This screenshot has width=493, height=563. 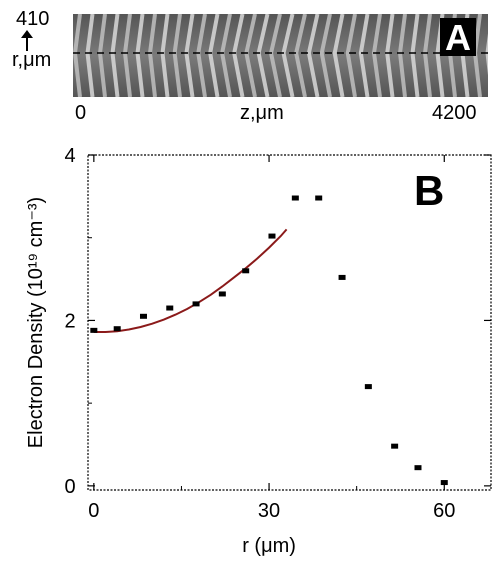 I want to click on x-tick-label: 30, so click(x=269, y=511).